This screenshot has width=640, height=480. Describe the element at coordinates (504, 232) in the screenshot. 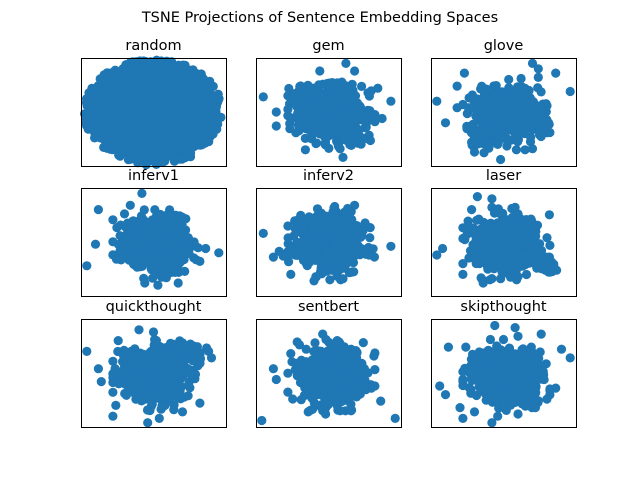

I see `subplot-laser: laser` at that location.